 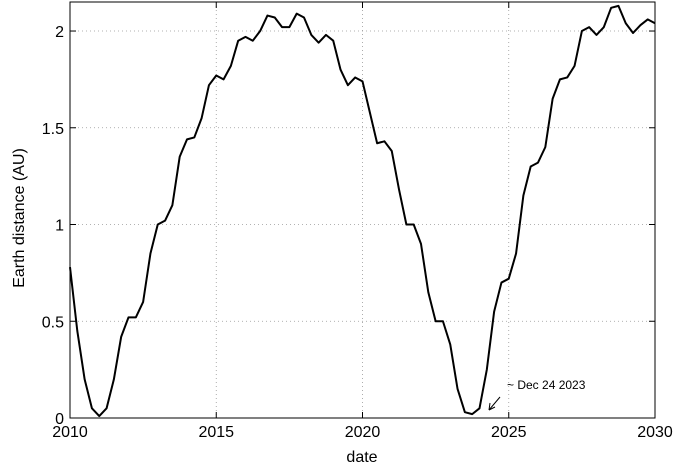 I want to click on x-tick-label: 2020, so click(x=363, y=432).